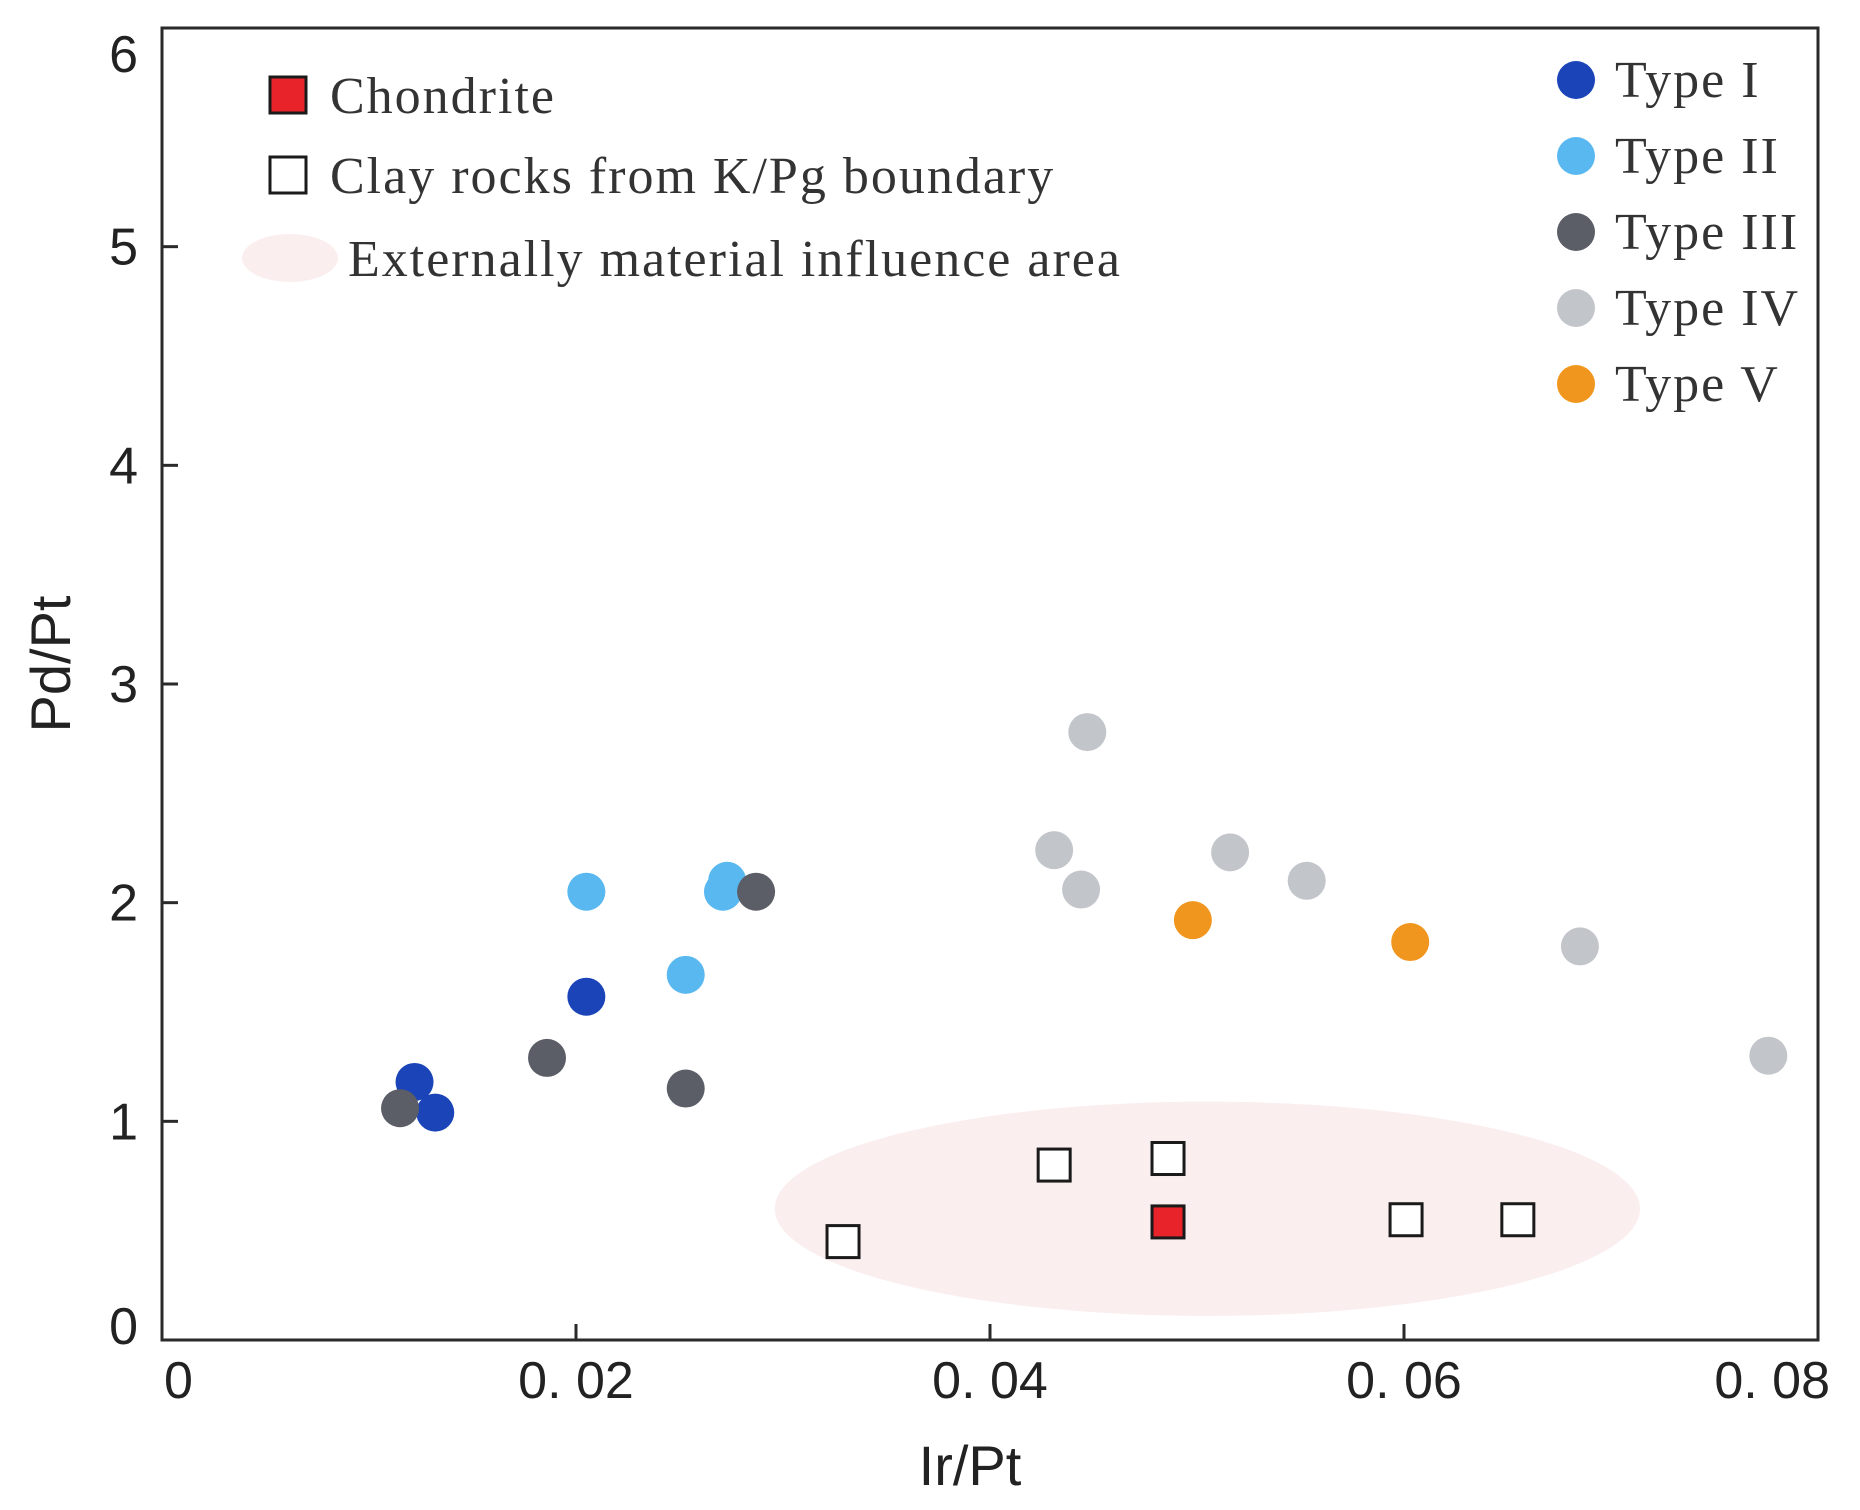 Image resolution: width=1860 pixels, height=1510 pixels. I want to click on legend-label-influence-area: Externally material influence area, so click(735, 259).